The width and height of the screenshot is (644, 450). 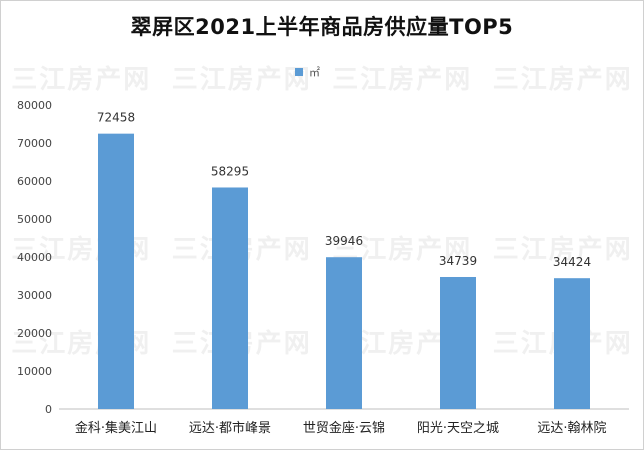 I want to click on y-tick-label: 20000, so click(x=34, y=333).